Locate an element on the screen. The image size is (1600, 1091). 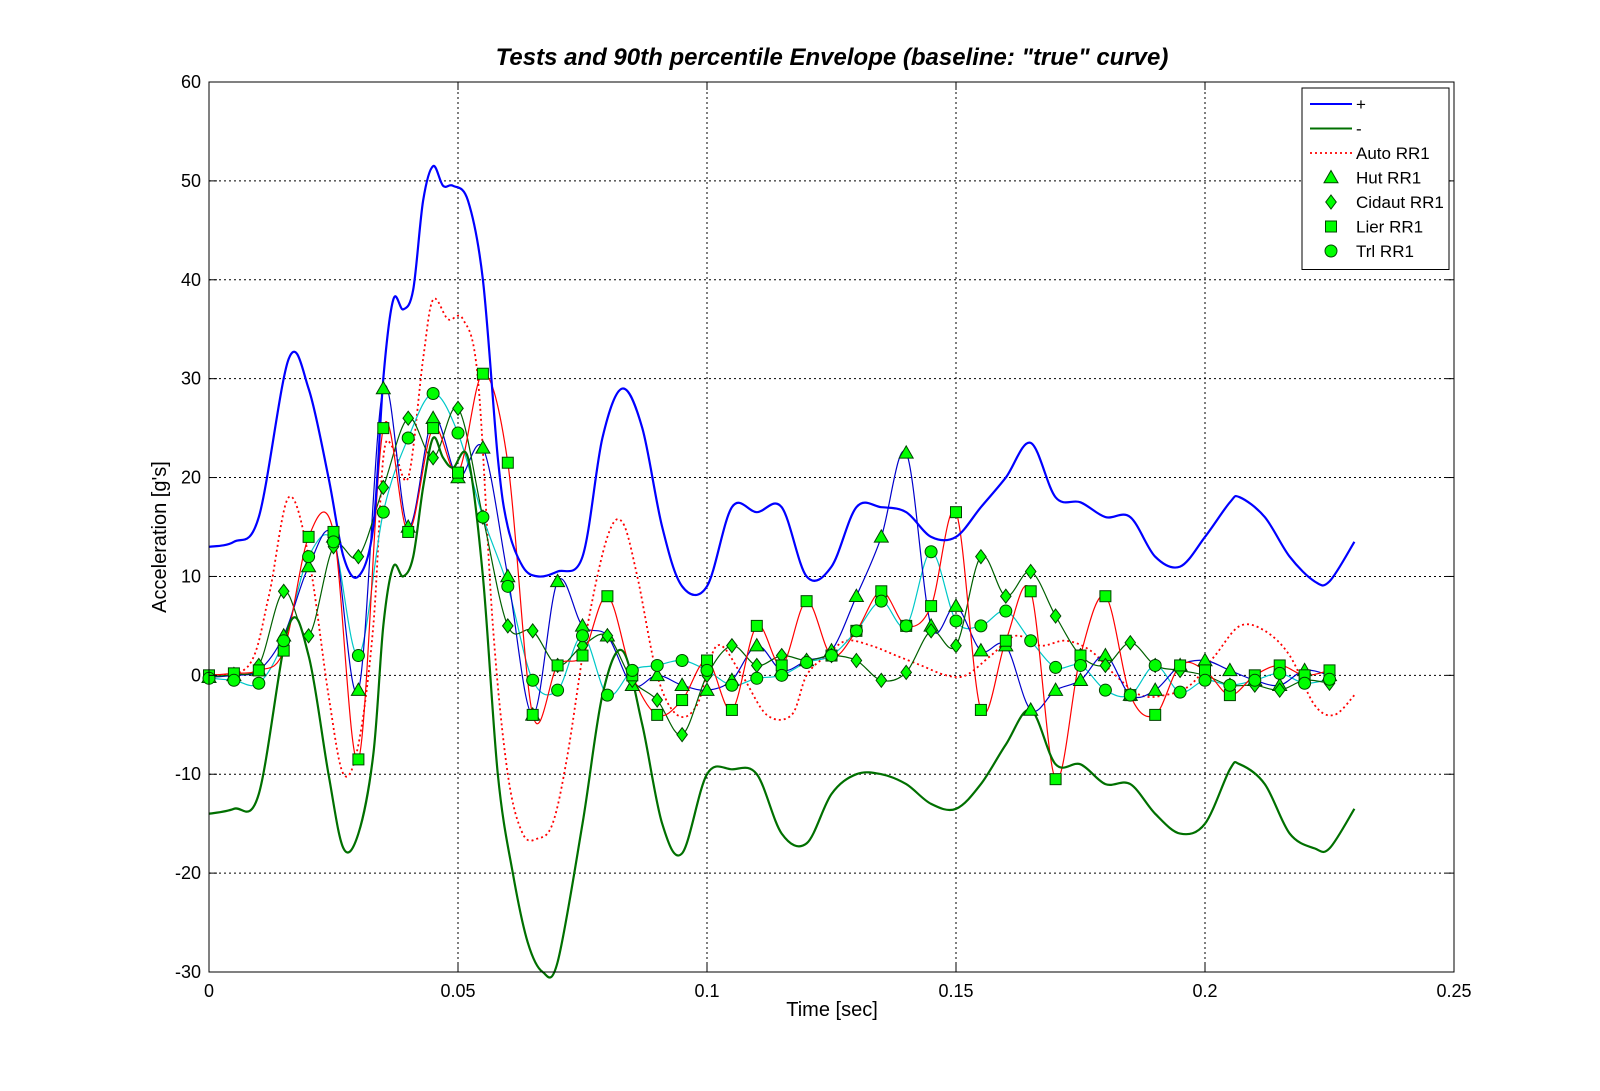
legend-label: Hut RR1 is located at coordinates (1388, 178).